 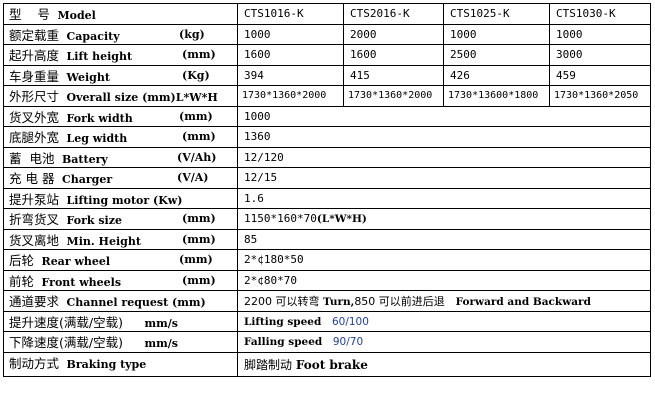 I want to click on label-wrap: 折弯货叉 Fork size (mm), so click(x=123, y=218).